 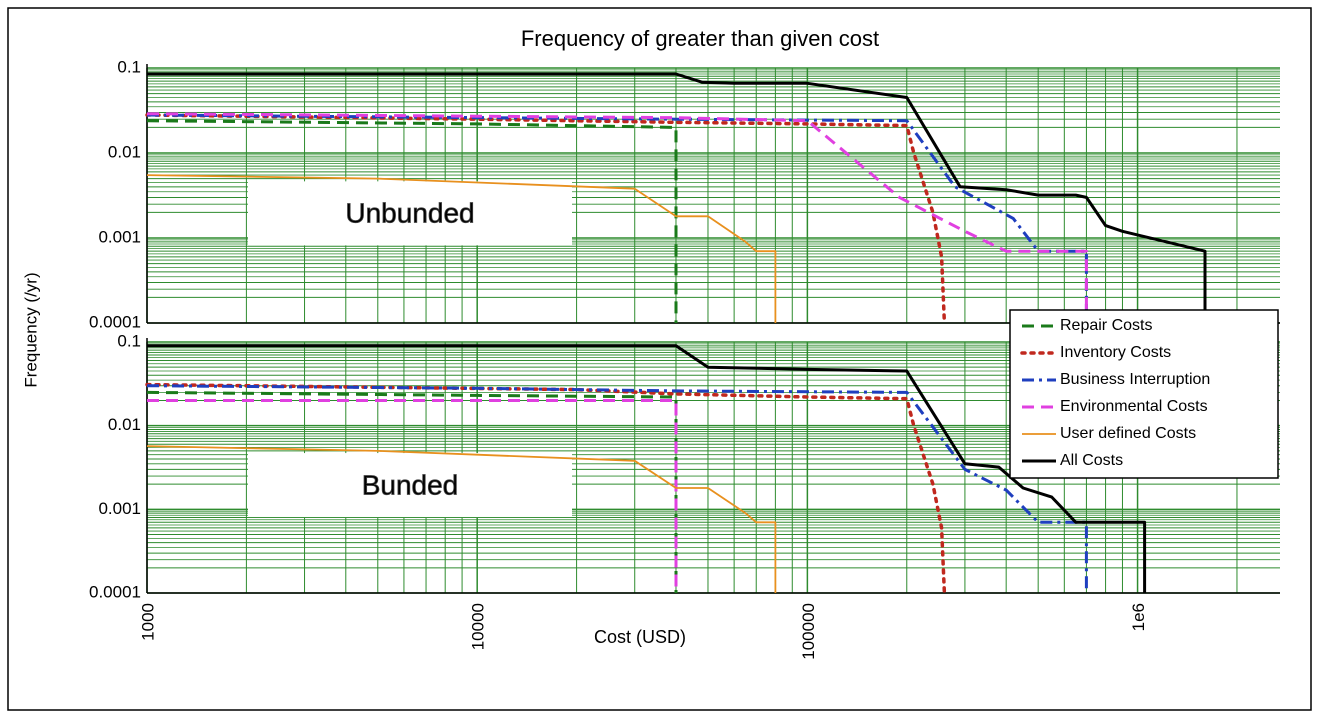 I want to click on x-tick-label: 1e6, so click(x=1138, y=617).